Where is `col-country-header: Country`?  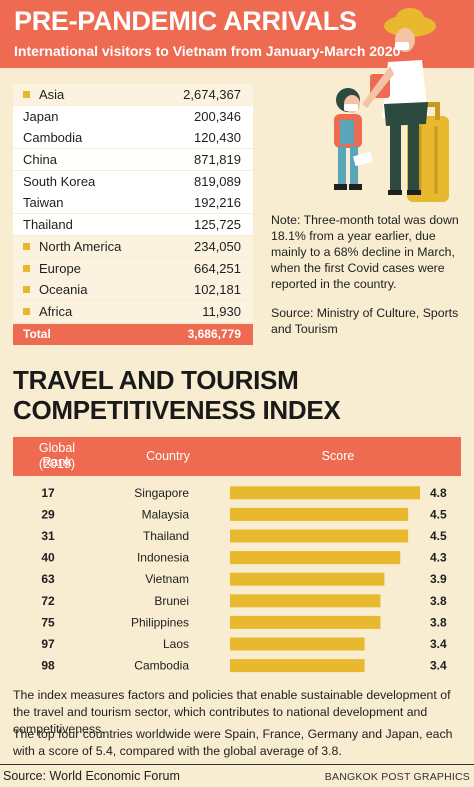
col-country-header: Country is located at coordinates (168, 456).